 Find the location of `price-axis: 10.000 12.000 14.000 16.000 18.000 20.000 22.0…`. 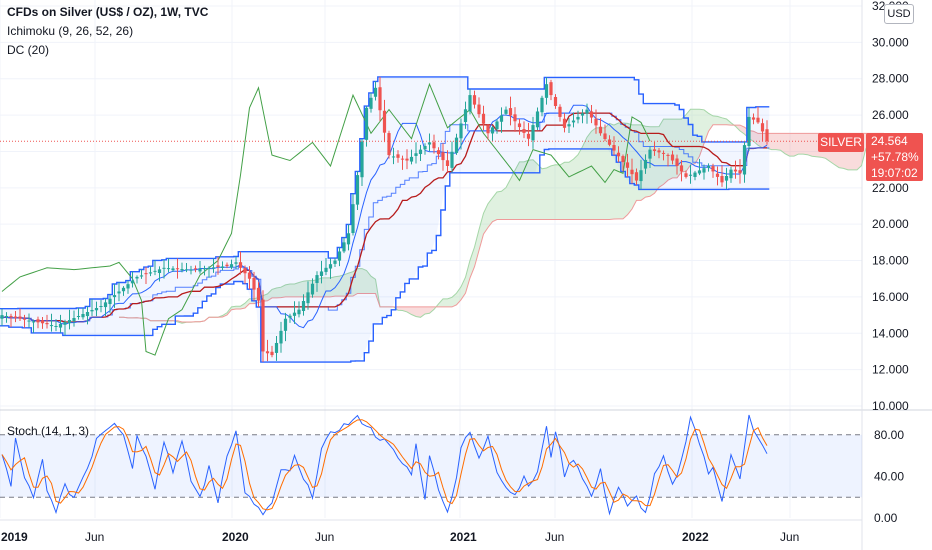

price-axis: 10.000 12.000 14.000 16.000 18.000 20.000 22.0… is located at coordinates (890, 262).